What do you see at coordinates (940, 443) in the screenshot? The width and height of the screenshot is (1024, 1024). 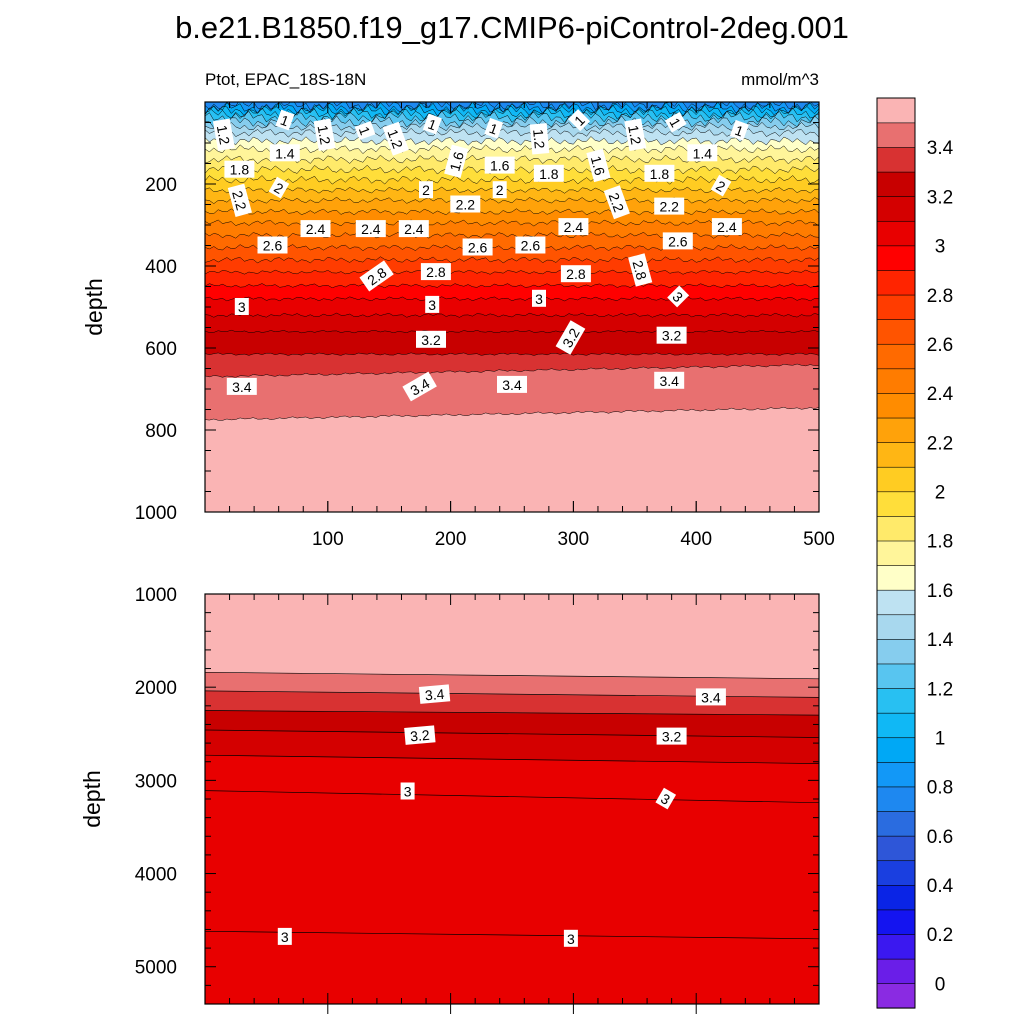 I see `colorbar-tick-label: 2.2` at bounding box center [940, 443].